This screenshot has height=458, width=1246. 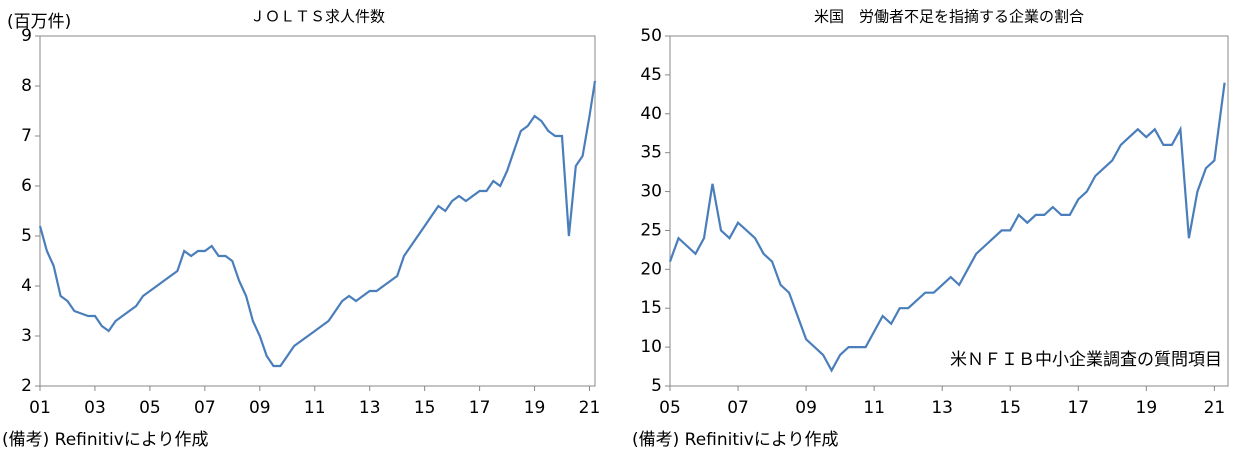 I want to click on y-tick-label: 3, so click(x=26, y=336).